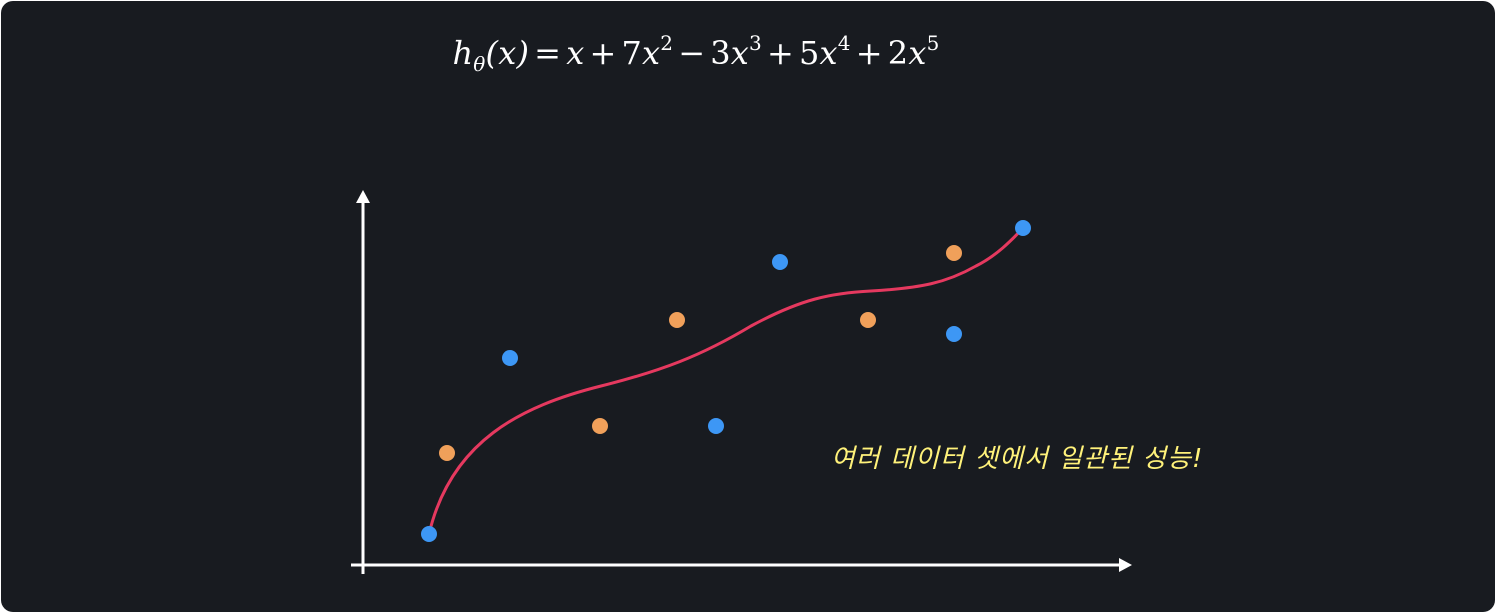 Image resolution: width=1498 pixels, height=614 pixels. I want to click on polynomial-equation: hθ(x) = x +7x2−3x3 +5x4 +2x5, so click(696, 53).